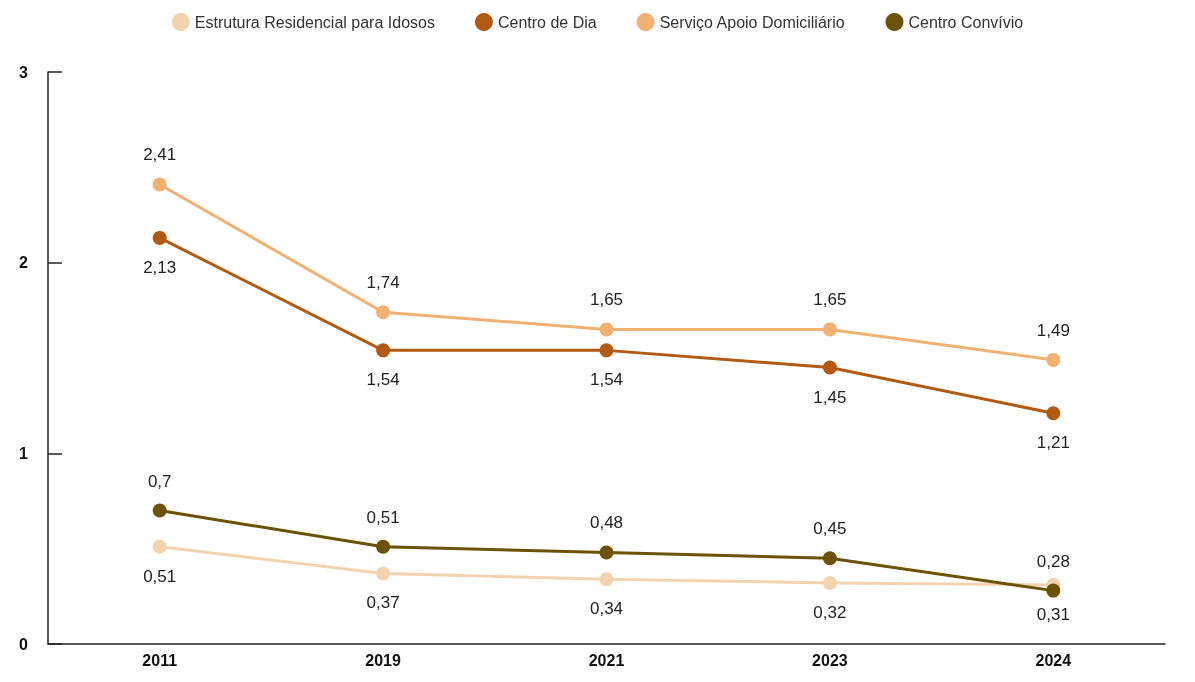  I want to click on data-label: 0,34, so click(606, 609).